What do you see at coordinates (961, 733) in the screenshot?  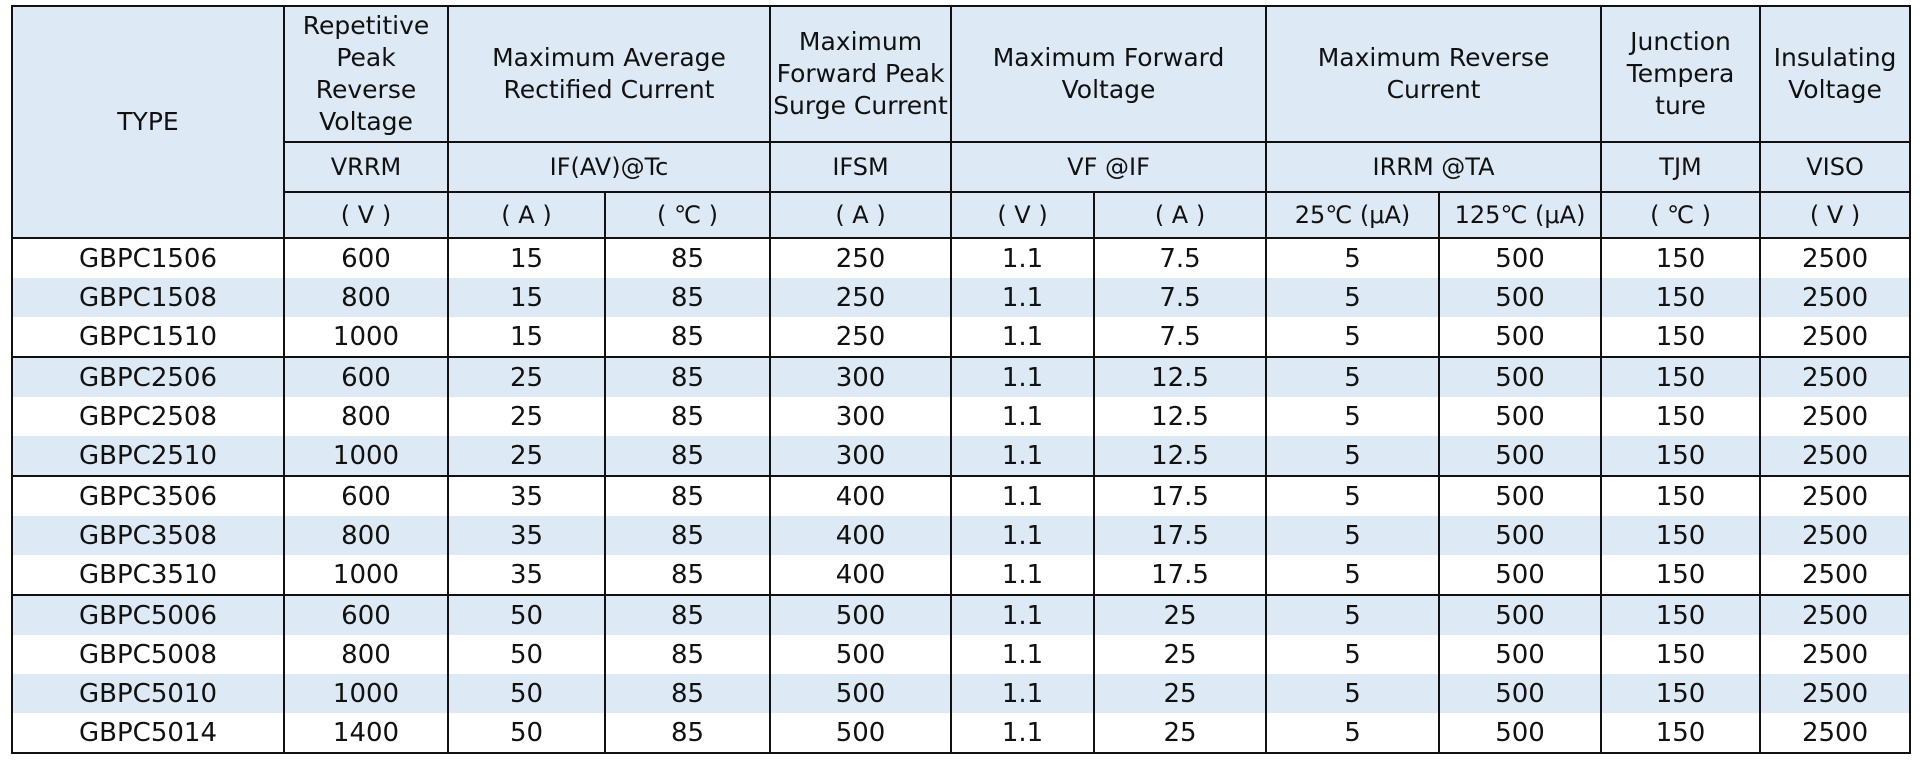 I see `table-row: GBPC5014 1400 50 85 500 1.1 25 5 500 150 2500` at bounding box center [961, 733].